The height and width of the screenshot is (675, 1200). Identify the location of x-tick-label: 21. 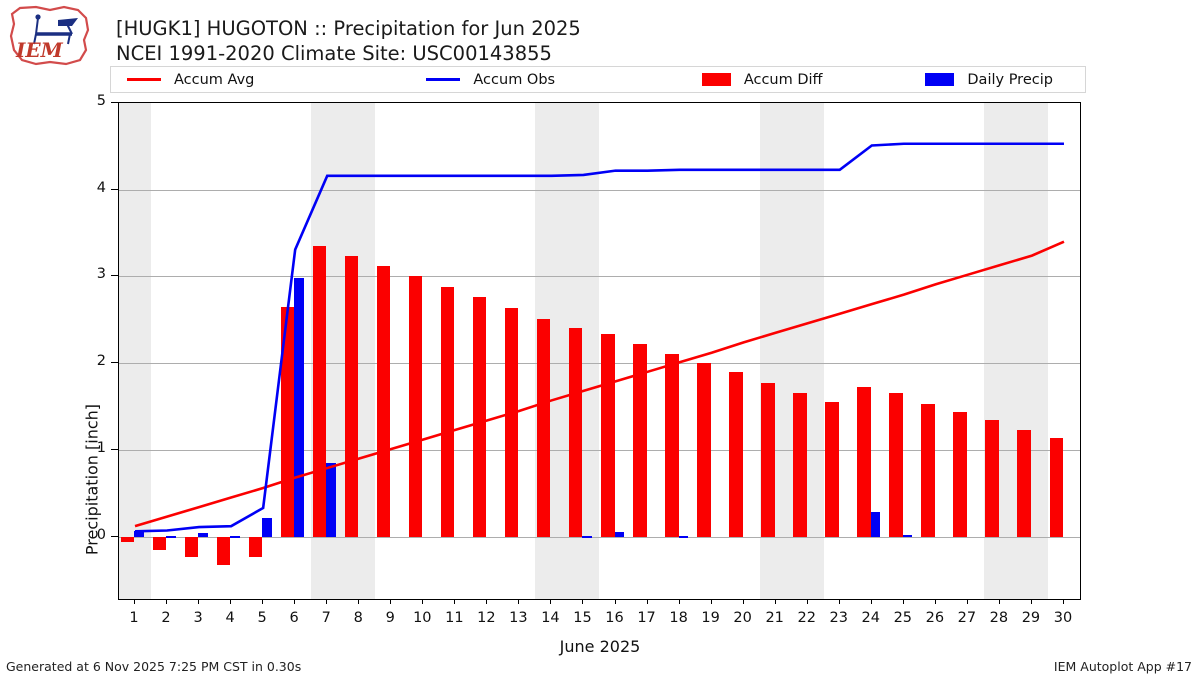
(774, 618).